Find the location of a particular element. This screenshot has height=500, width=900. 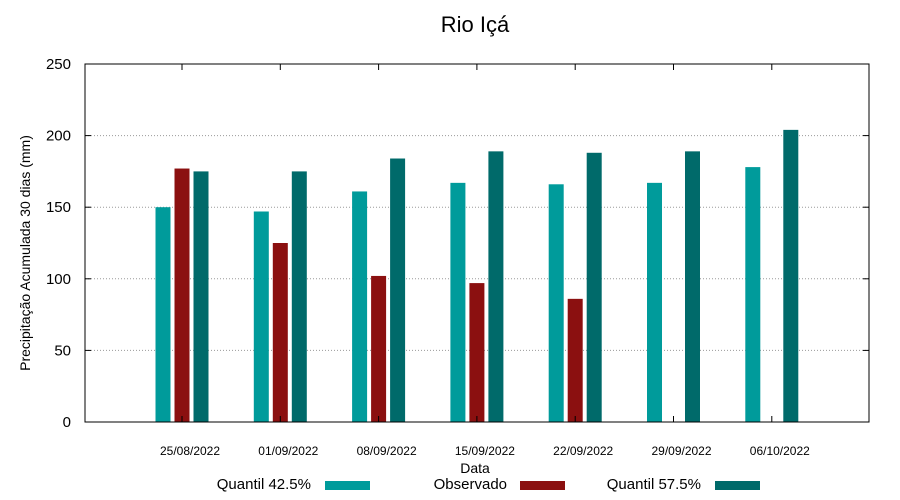

y-tick-label: 100 is located at coordinates (58, 279).